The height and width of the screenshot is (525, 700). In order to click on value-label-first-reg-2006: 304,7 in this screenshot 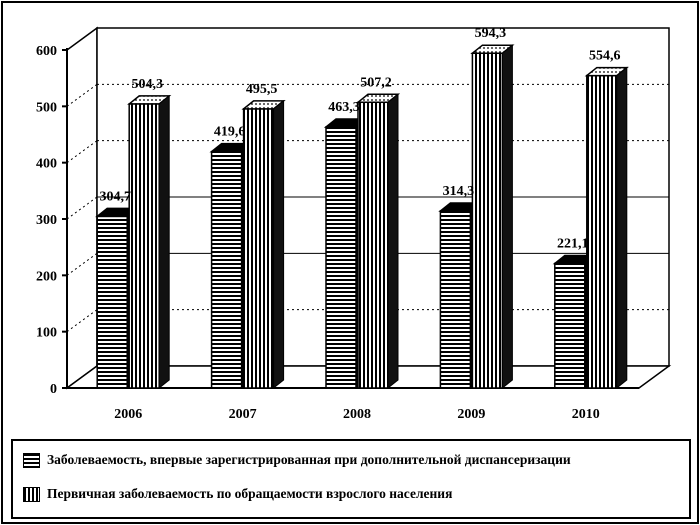, I will do `click(115, 196)`.